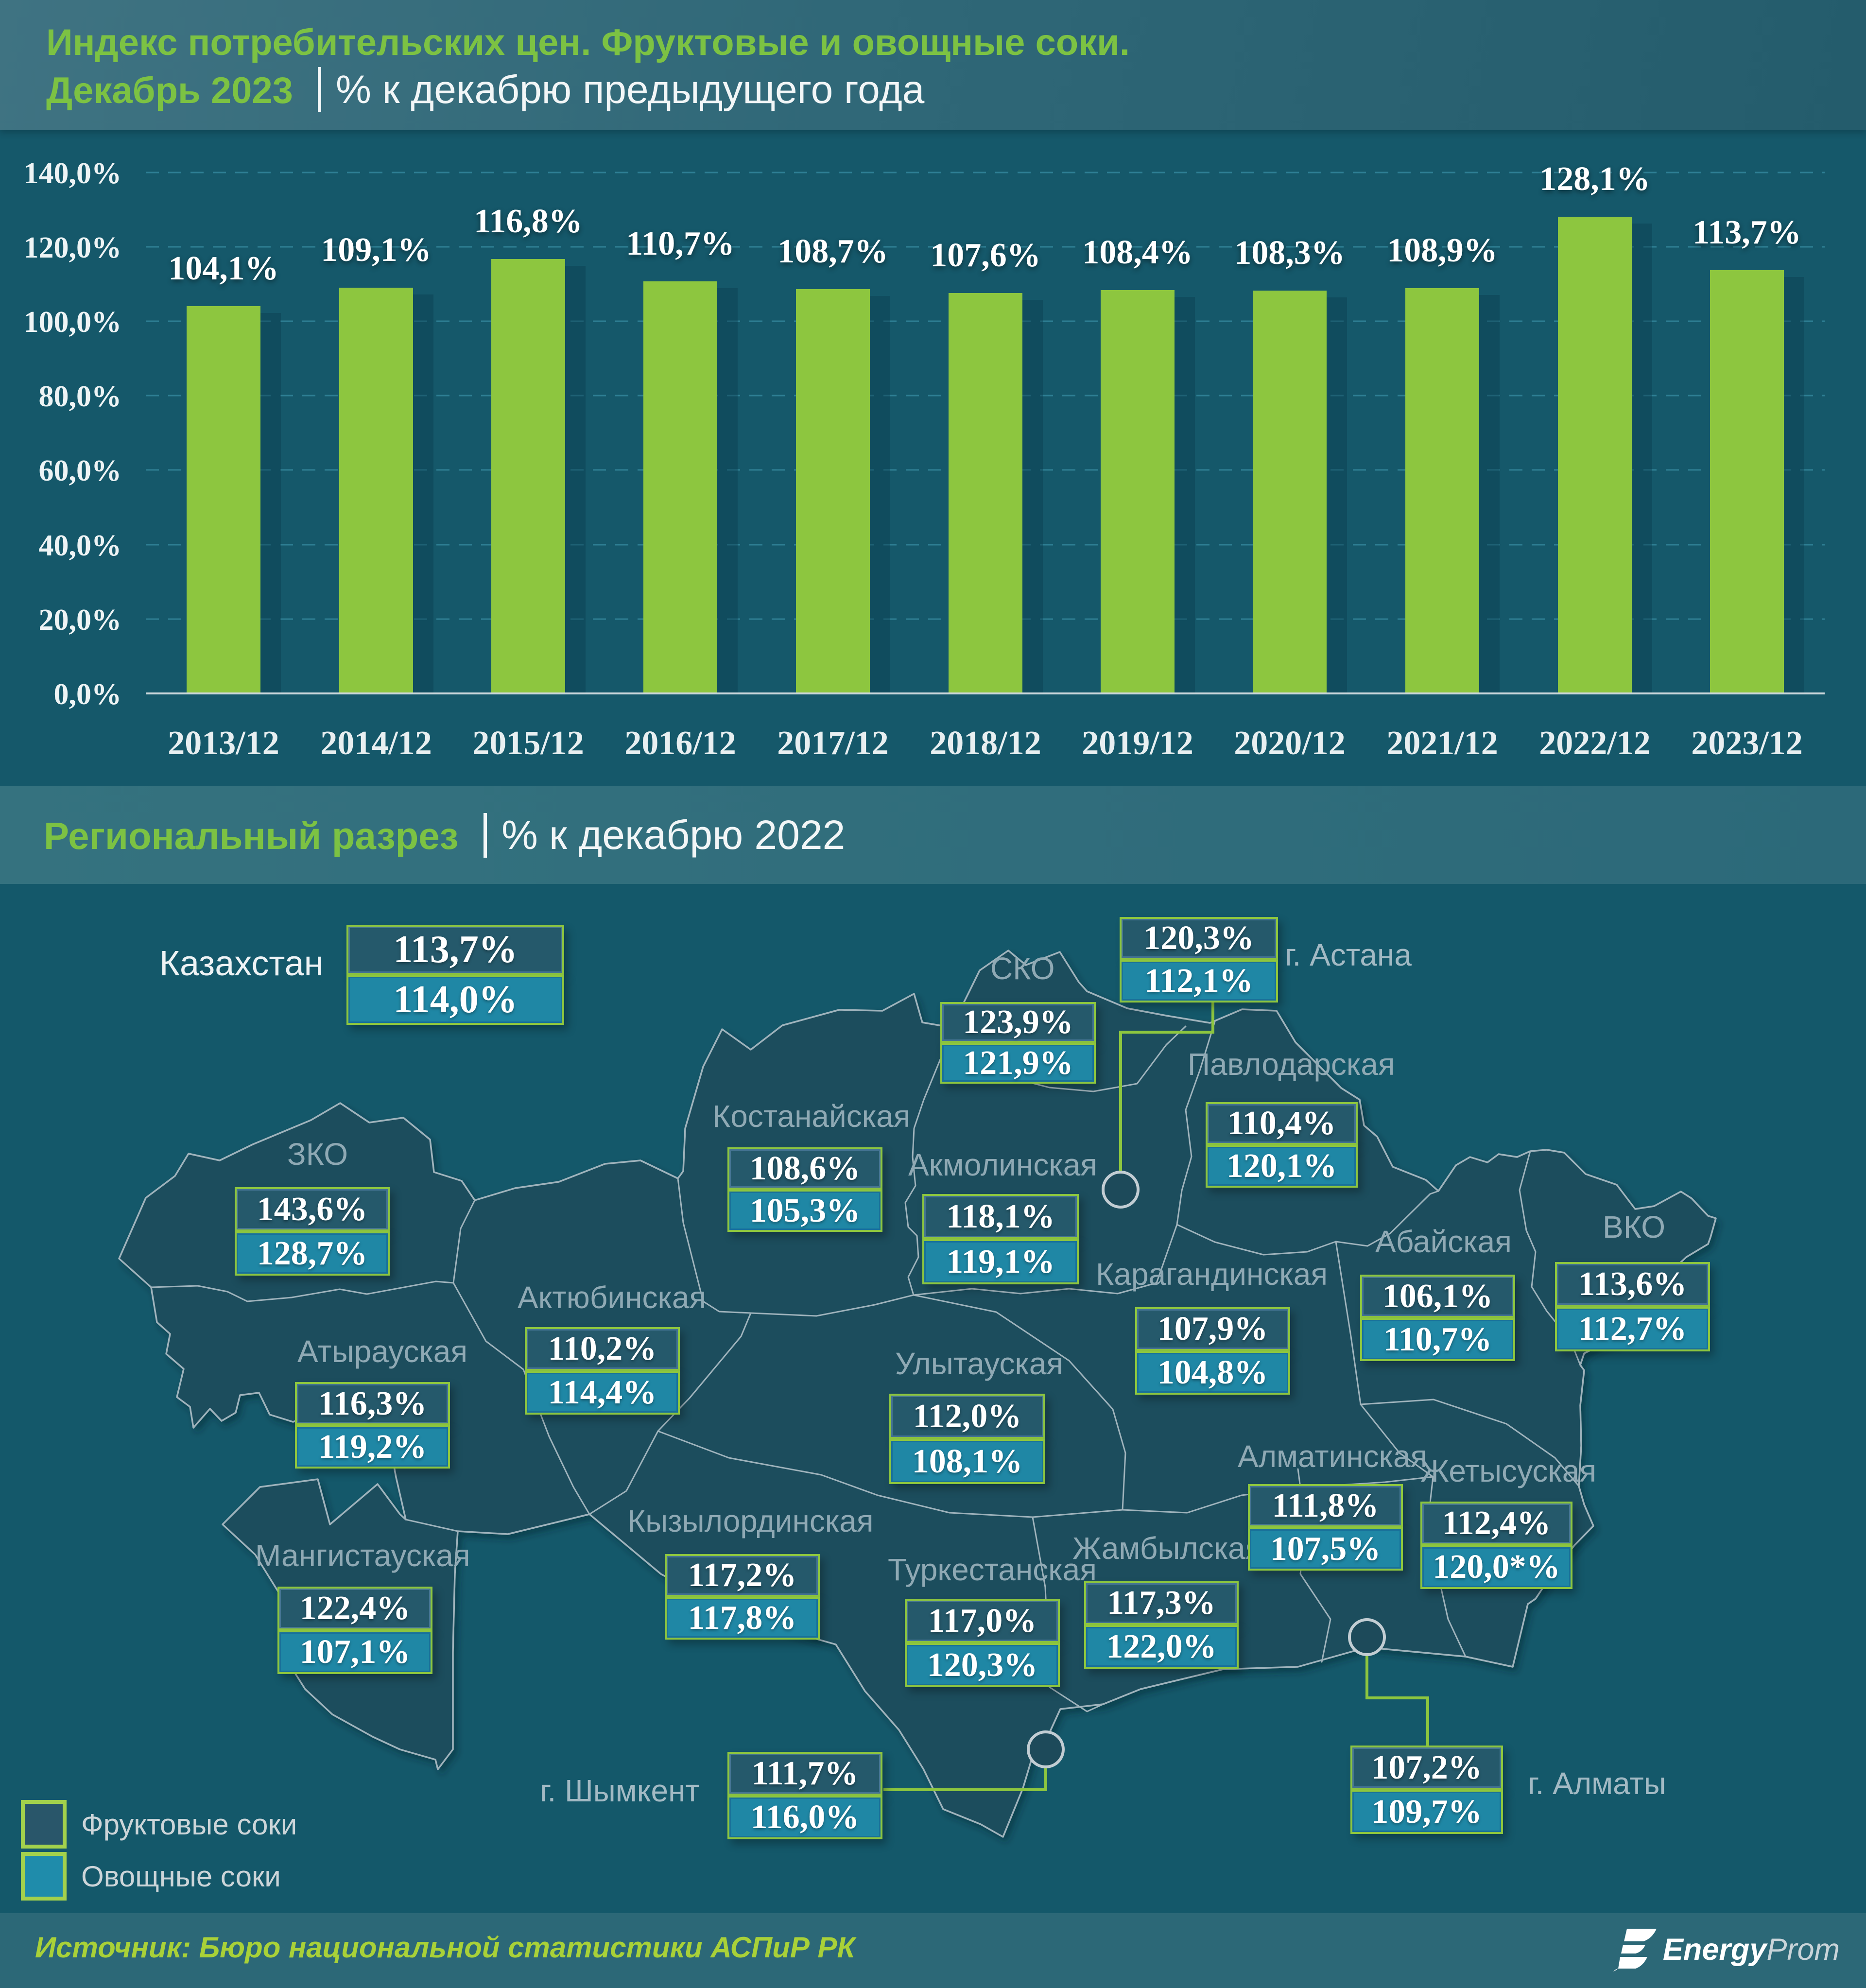 Image resolution: width=1866 pixels, height=1988 pixels. Describe the element at coordinates (1594, 179) in the screenshot. I see `svg-text: 128,1%` at that location.